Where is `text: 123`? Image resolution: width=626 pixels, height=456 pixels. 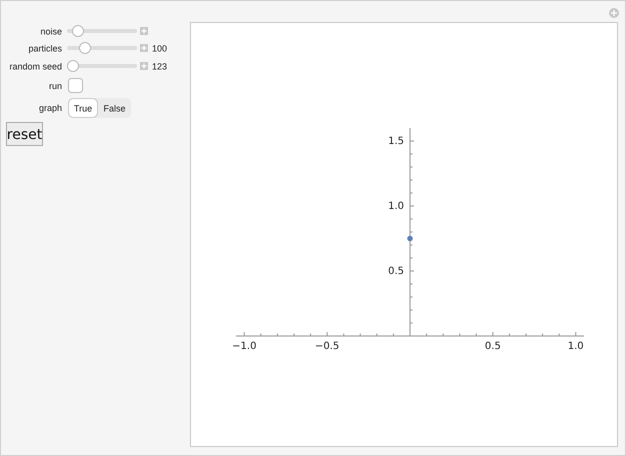
text: 123 is located at coordinates (160, 67).